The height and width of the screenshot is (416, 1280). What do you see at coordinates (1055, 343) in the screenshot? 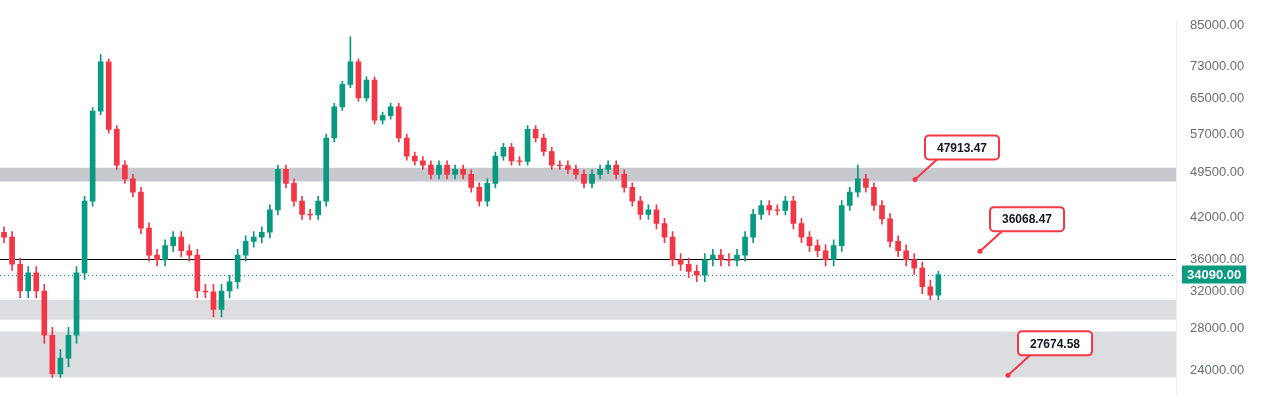
I see `band-label: 27674.58` at bounding box center [1055, 343].